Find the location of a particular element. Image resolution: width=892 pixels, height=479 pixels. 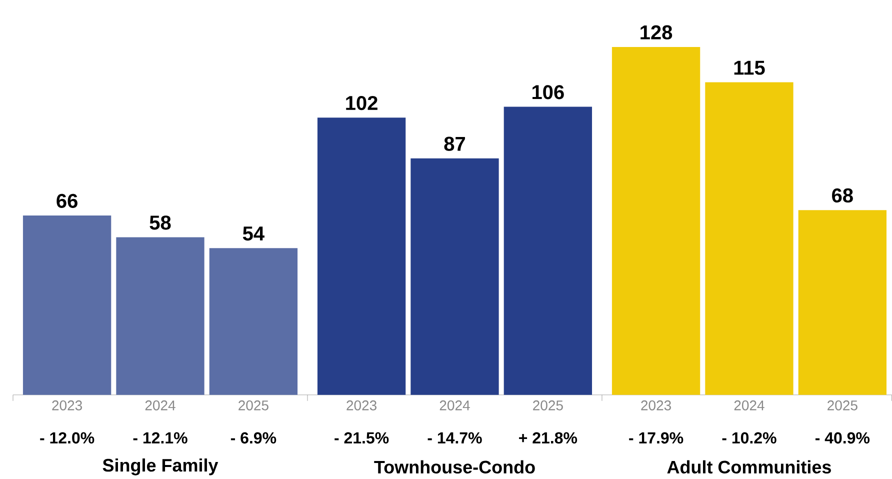

text: + 21.8% is located at coordinates (548, 438).